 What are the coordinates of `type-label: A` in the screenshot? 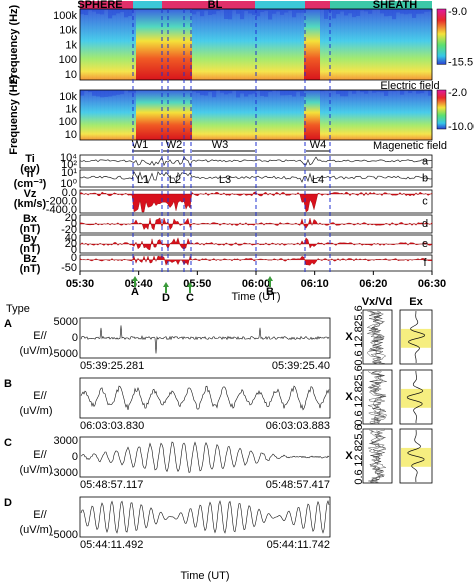 It's located at (8, 324).